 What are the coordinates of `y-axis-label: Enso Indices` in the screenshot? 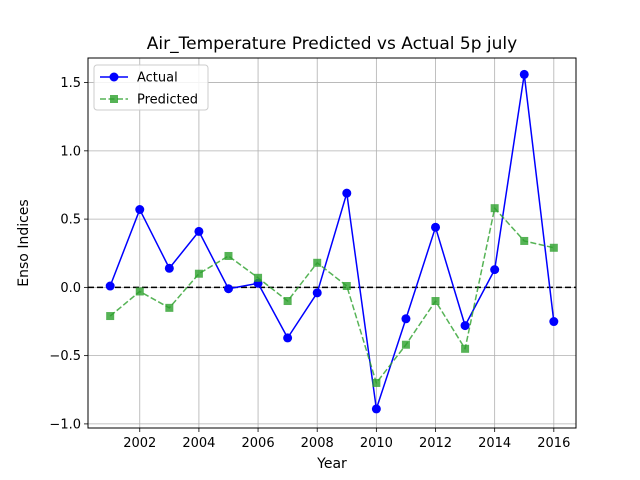 It's located at (24, 242).